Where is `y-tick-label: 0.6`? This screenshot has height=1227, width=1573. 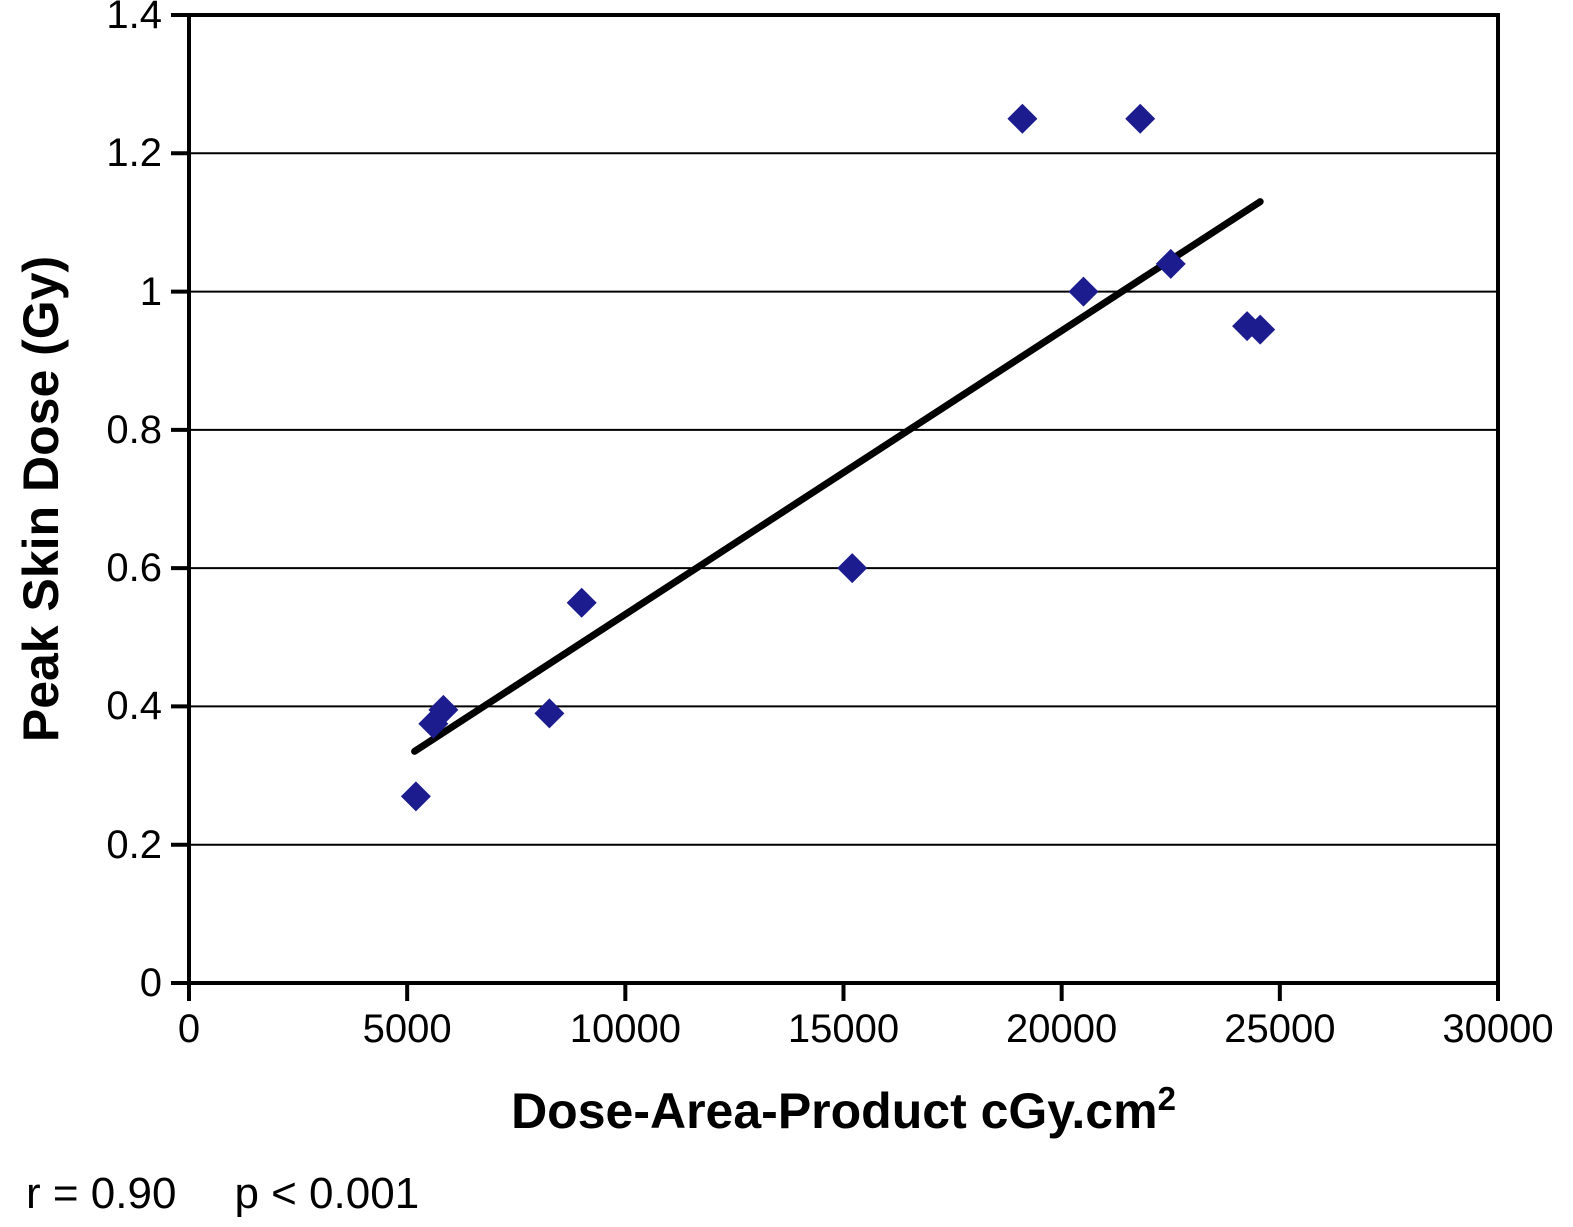
y-tick-label: 0.6 is located at coordinates (134, 568).